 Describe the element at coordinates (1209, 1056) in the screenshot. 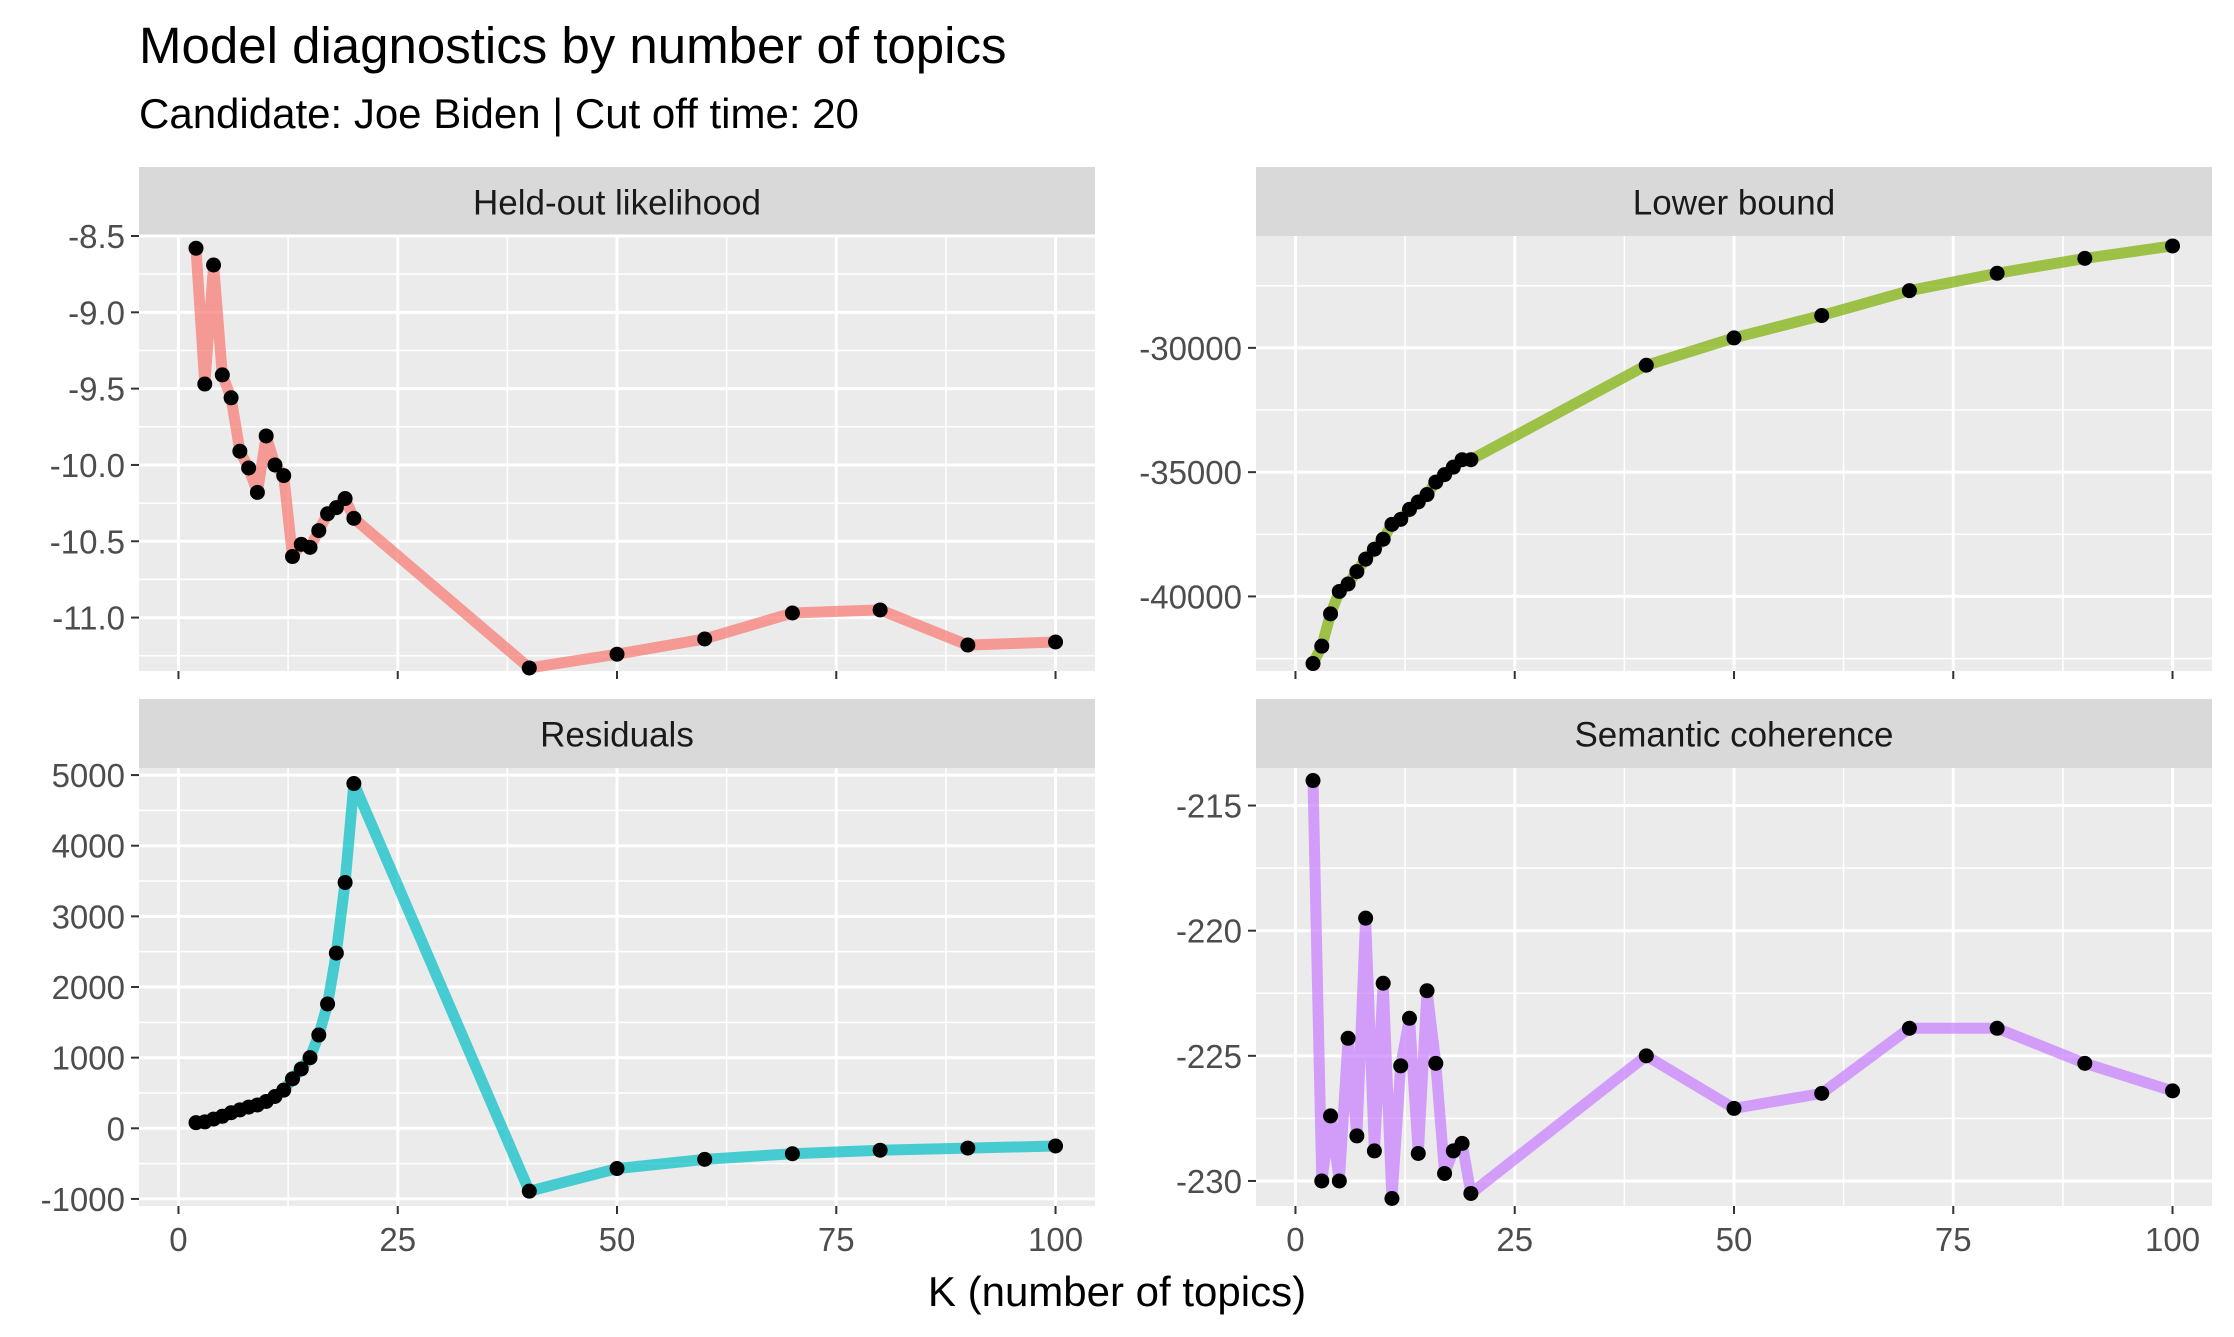

I see `y-tick-label: -225` at that location.